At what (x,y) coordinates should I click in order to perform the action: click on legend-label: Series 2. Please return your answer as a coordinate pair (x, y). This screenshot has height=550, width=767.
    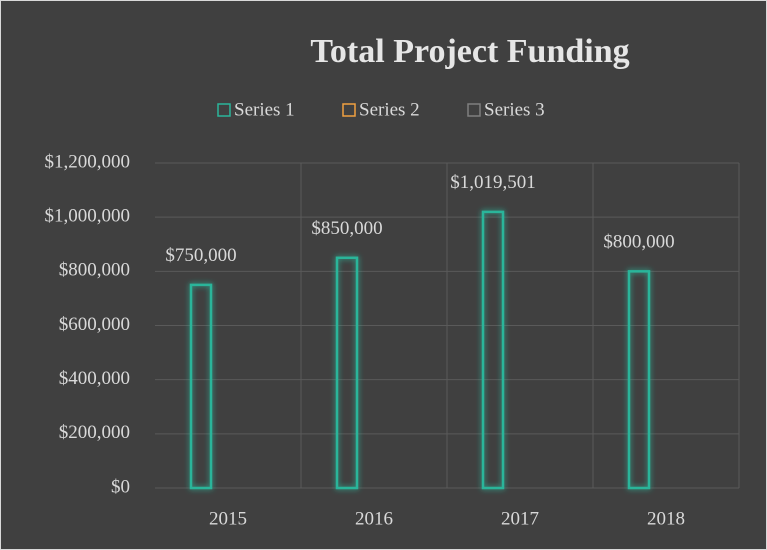
    Looking at the image, I should click on (389, 109).